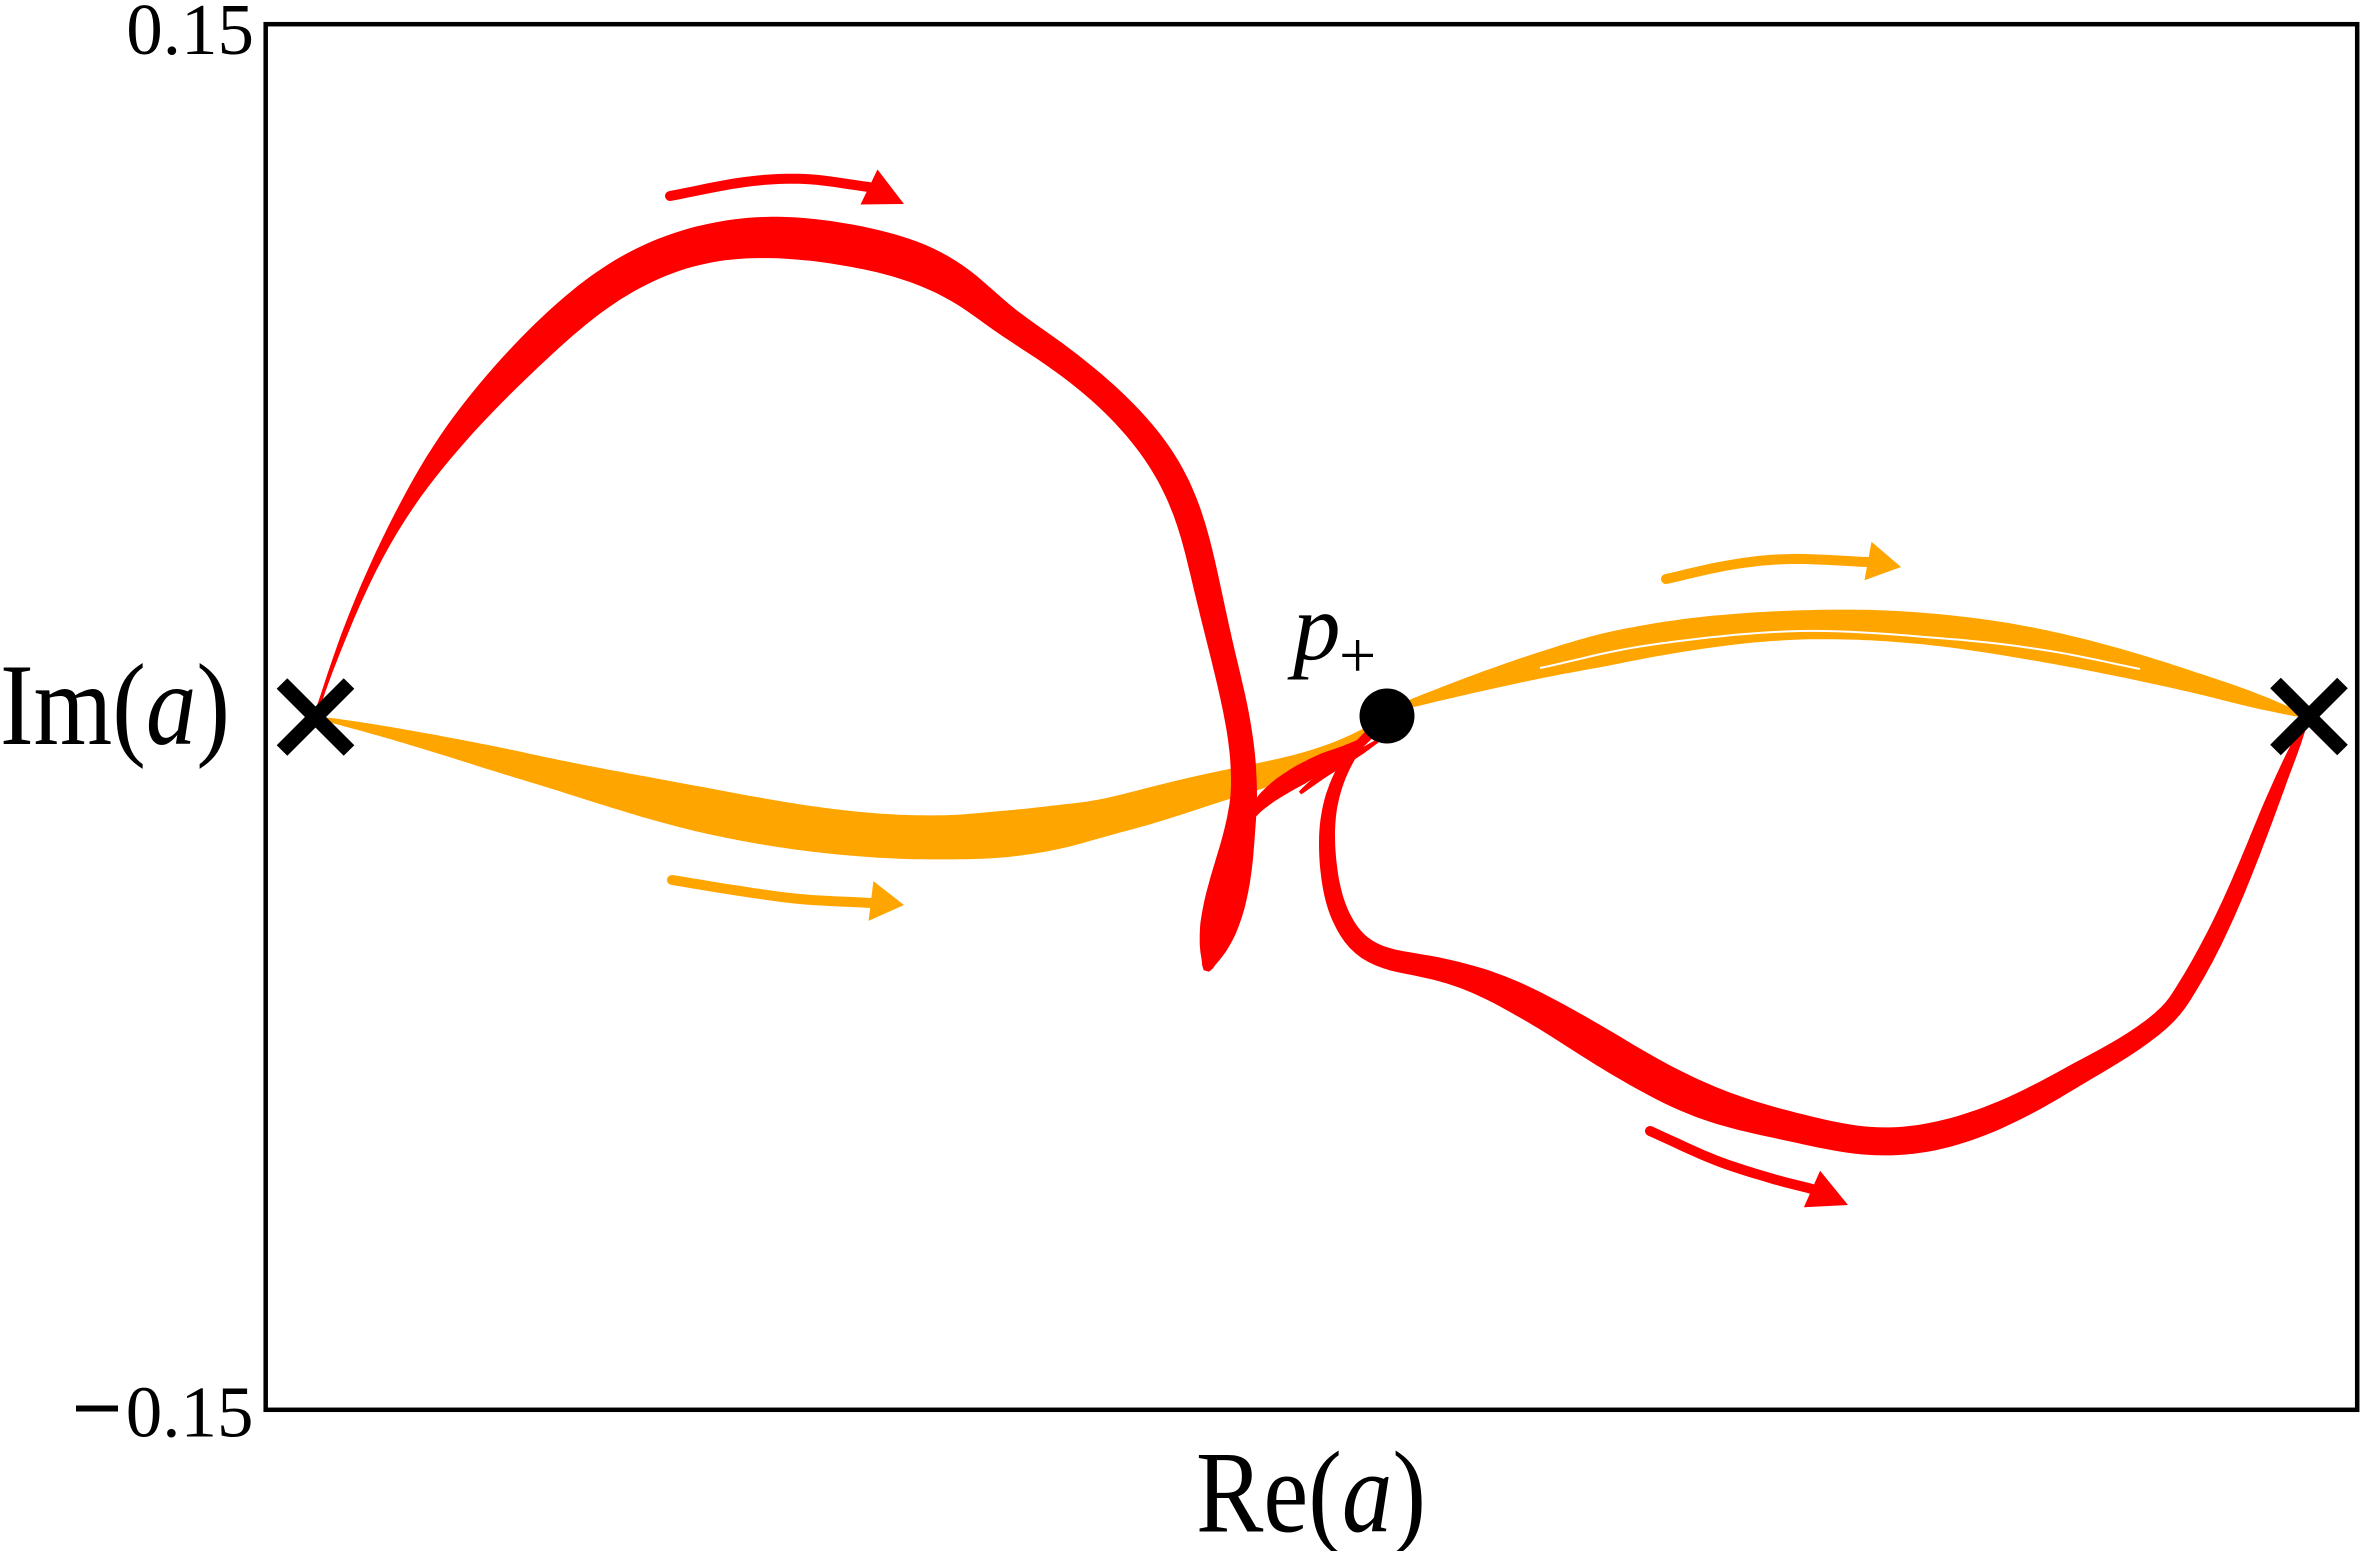  I want to click on svg-text: Im(a), so click(115, 705).